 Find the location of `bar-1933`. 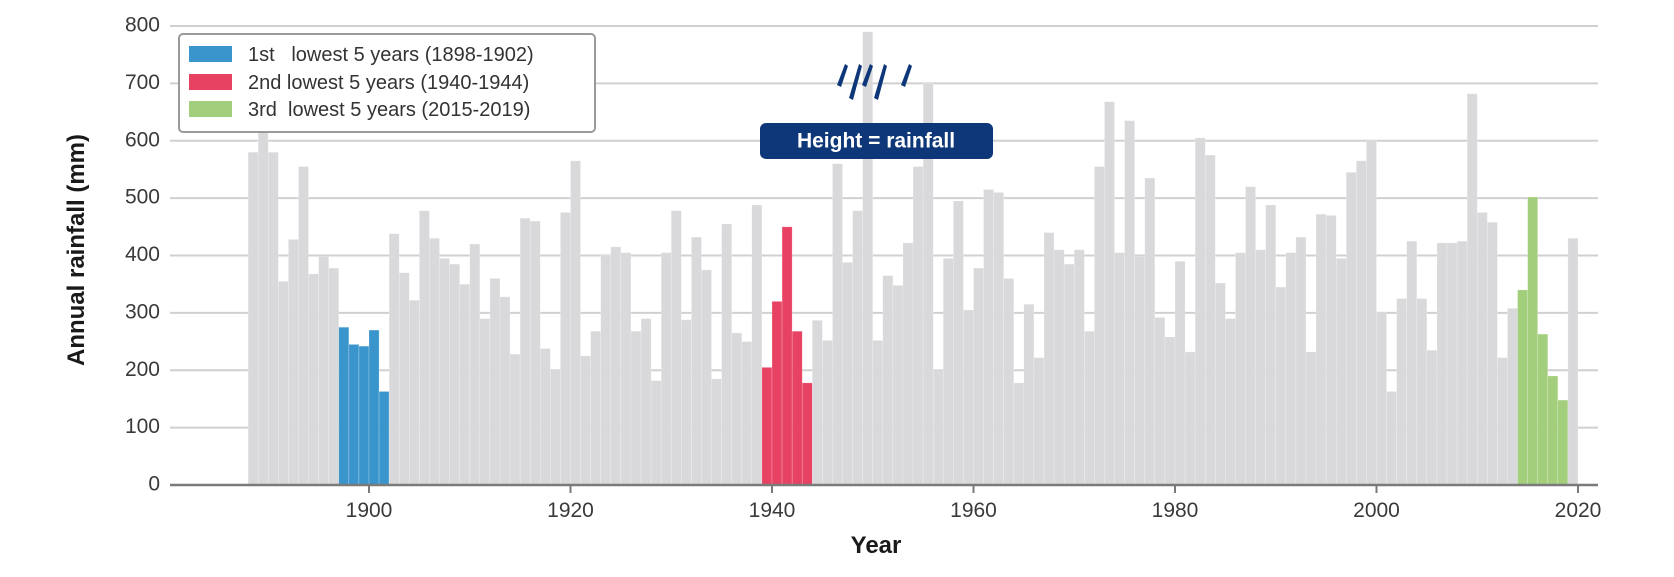

bar-1933 is located at coordinates (696, 361).